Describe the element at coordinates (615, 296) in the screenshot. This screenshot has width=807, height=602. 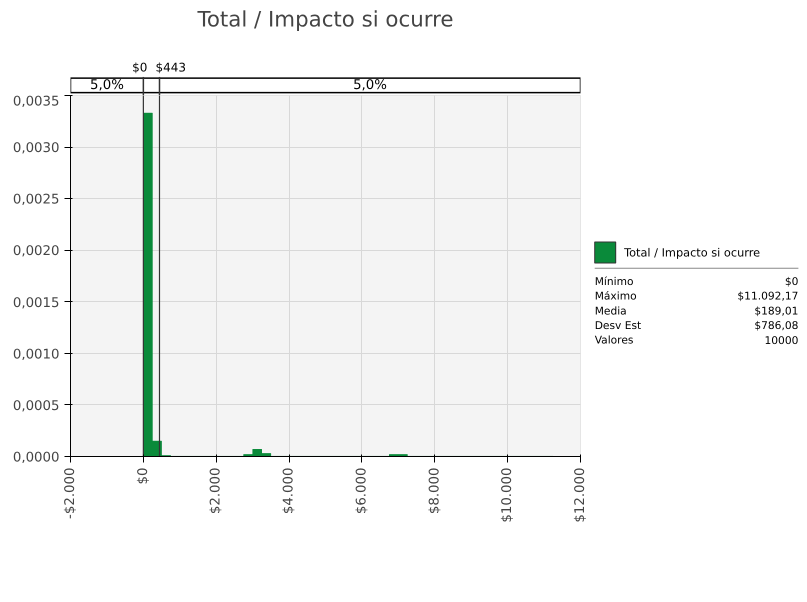
I see `text: Máximo` at that location.